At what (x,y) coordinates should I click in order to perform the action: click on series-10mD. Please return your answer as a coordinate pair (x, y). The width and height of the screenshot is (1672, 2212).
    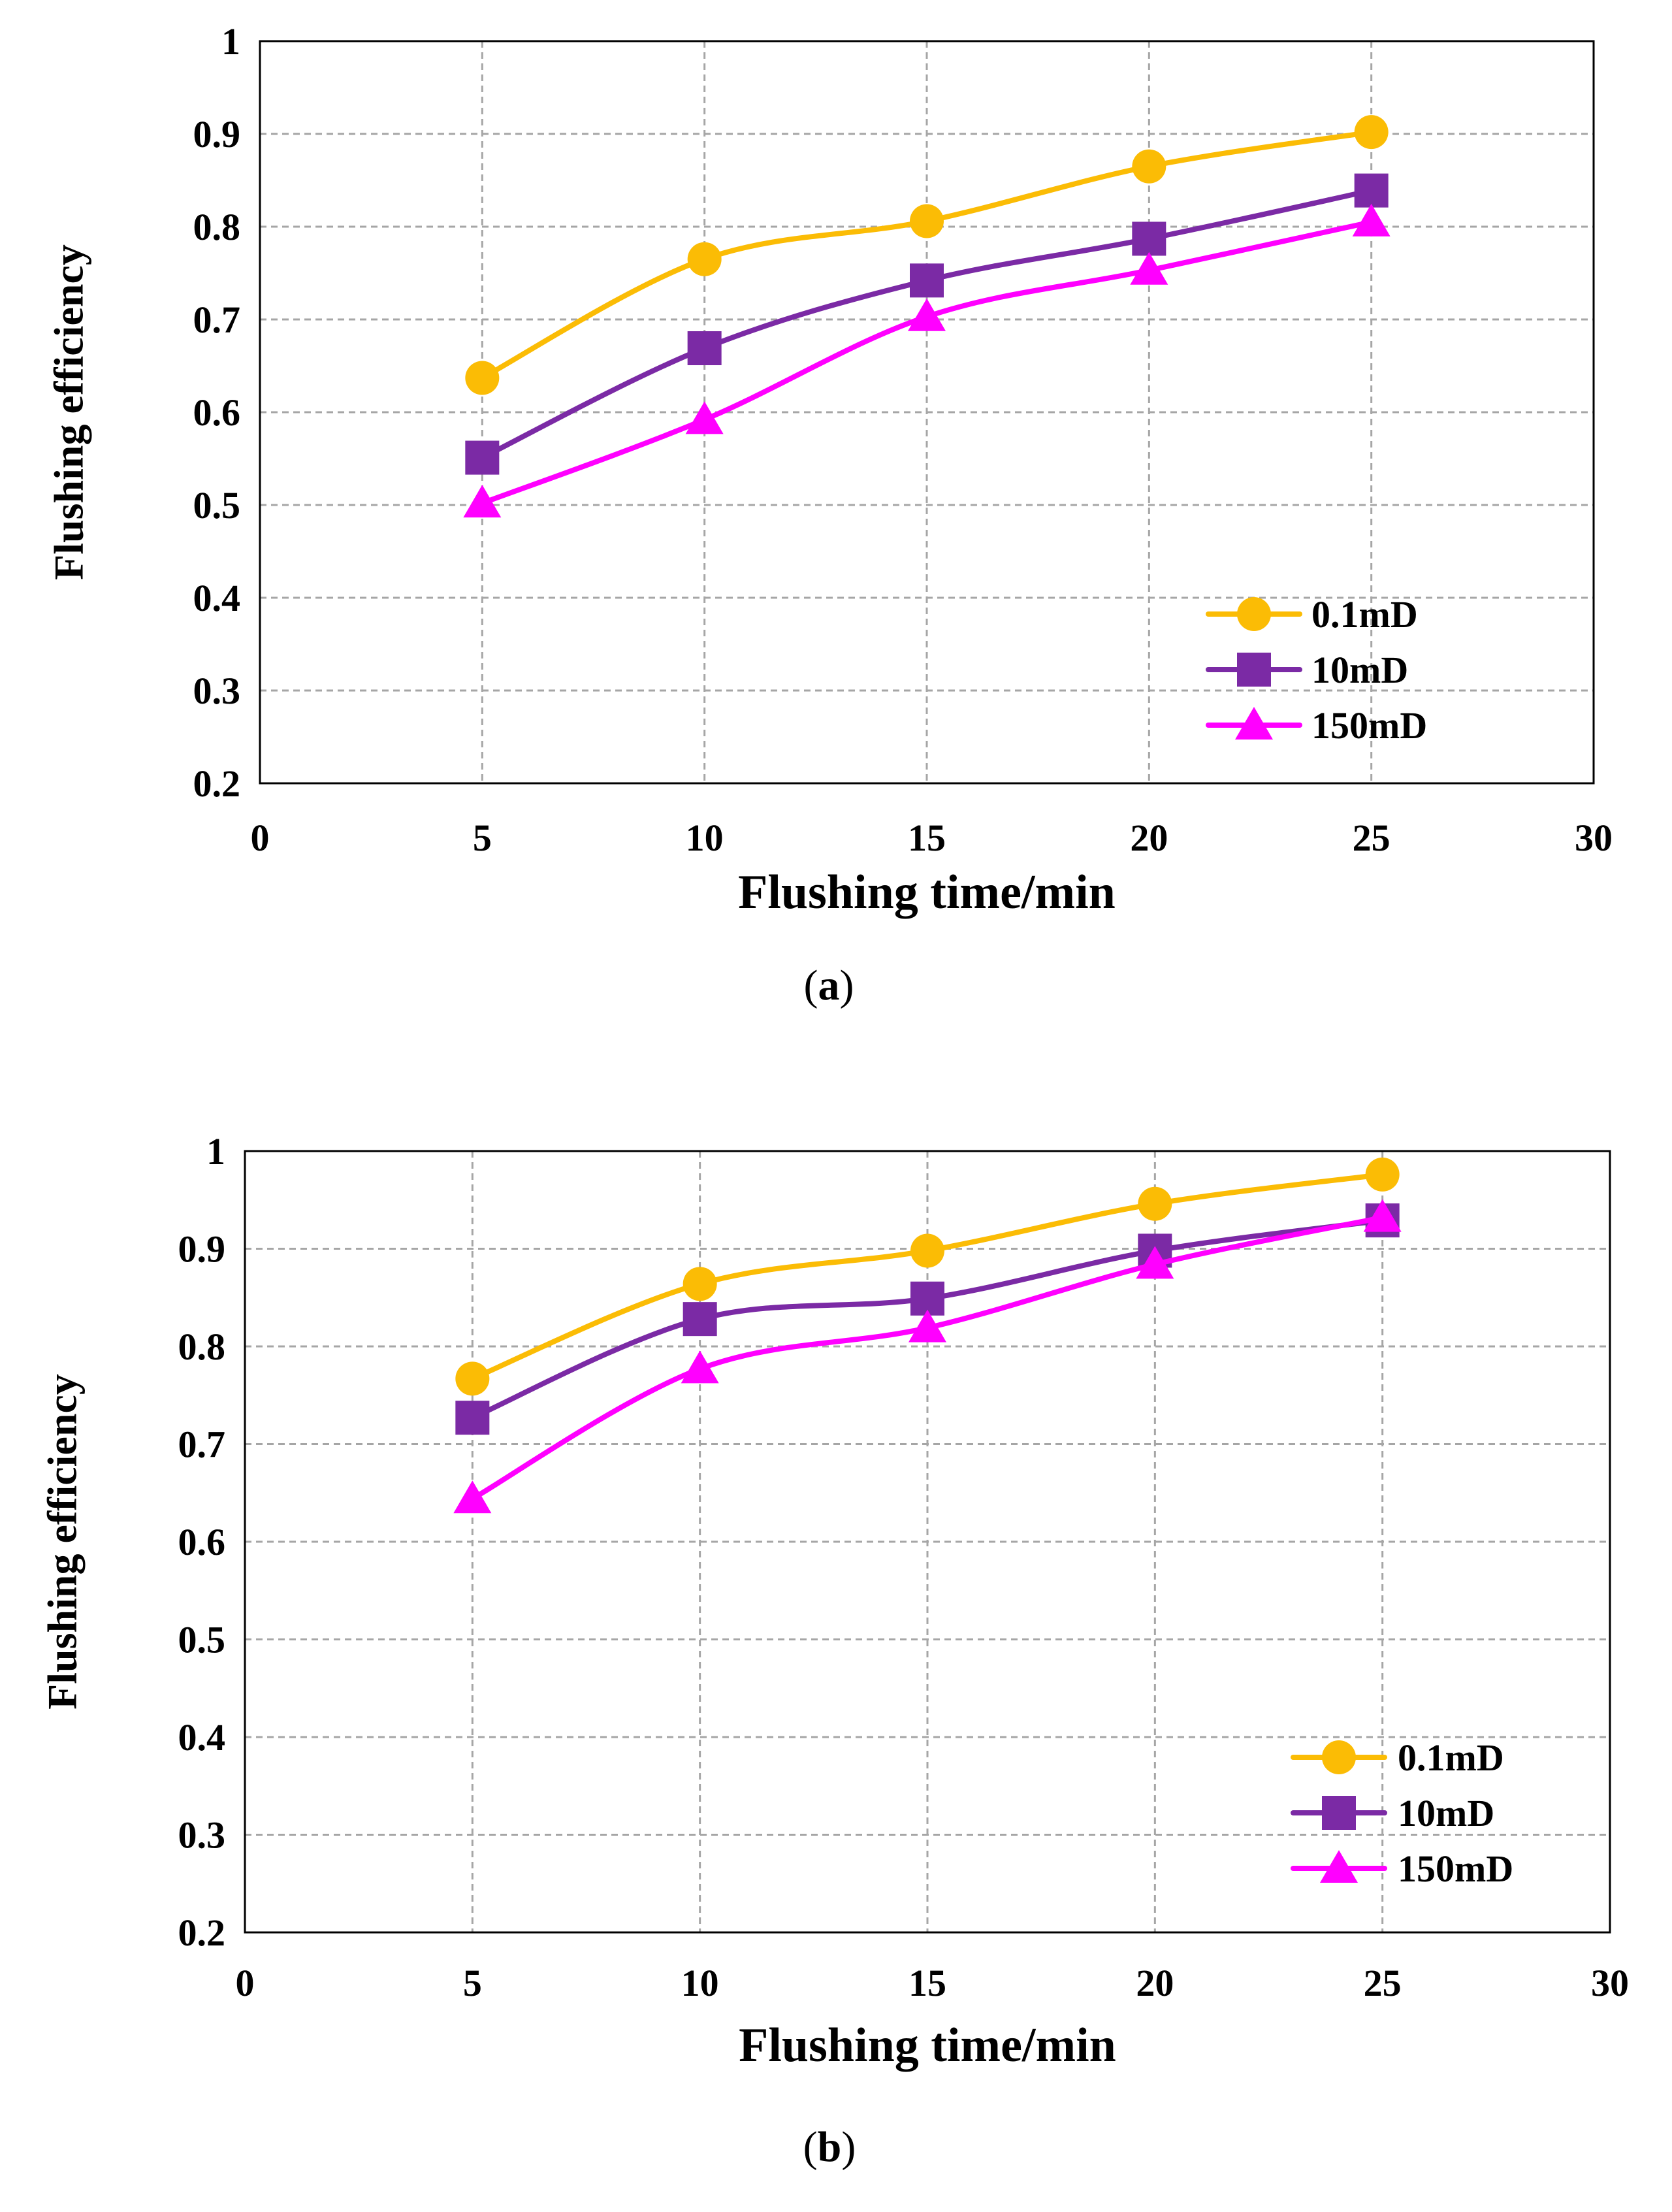
    Looking at the image, I should click on (927, 324).